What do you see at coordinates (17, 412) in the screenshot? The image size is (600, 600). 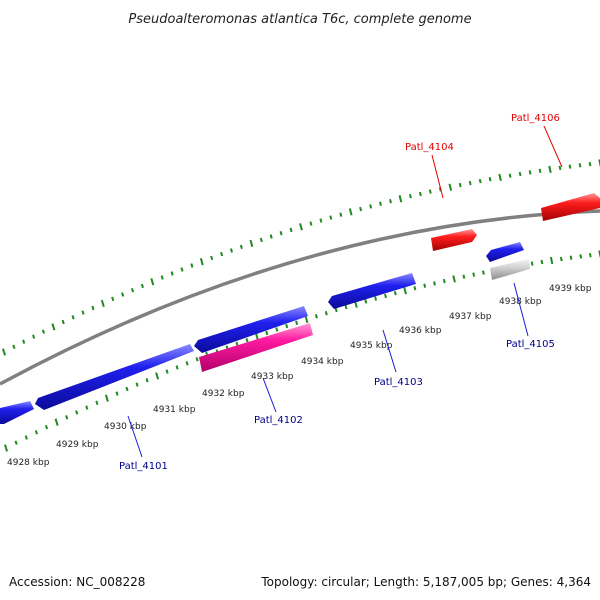 I see `gene-arrow-left-edge` at bounding box center [17, 412].